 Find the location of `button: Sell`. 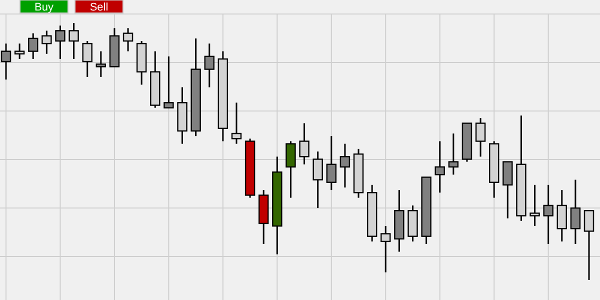

button: Sell is located at coordinates (99, 7).